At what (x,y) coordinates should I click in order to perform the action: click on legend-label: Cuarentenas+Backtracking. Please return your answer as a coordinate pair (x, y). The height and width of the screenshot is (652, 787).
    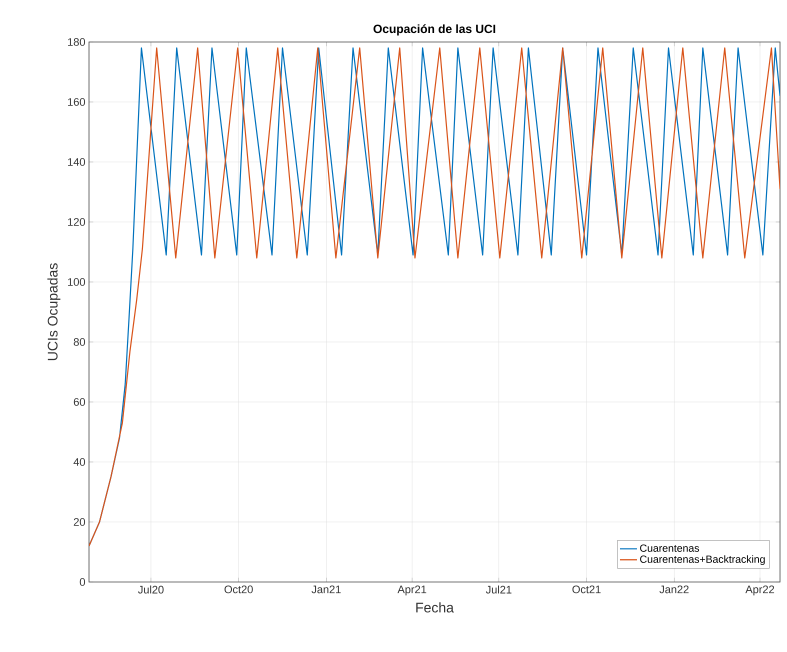
    Looking at the image, I should click on (702, 560).